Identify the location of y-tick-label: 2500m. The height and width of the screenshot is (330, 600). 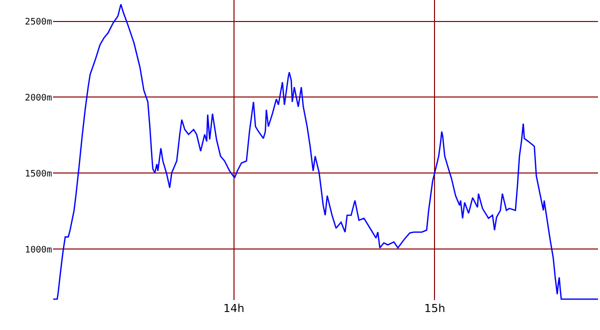
(38, 22).